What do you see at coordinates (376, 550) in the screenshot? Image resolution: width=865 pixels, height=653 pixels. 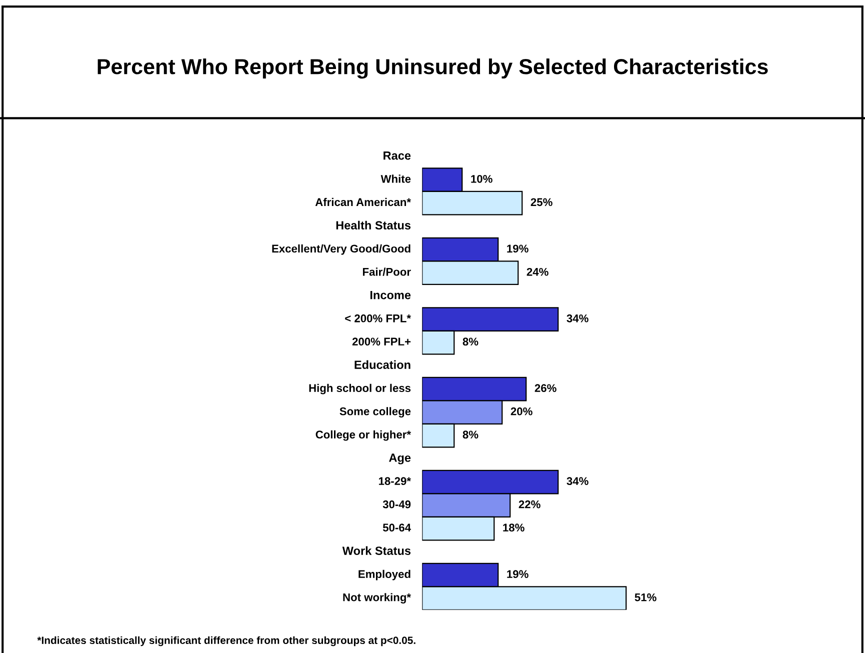 I see `y-tick-label: Work Status` at bounding box center [376, 550].